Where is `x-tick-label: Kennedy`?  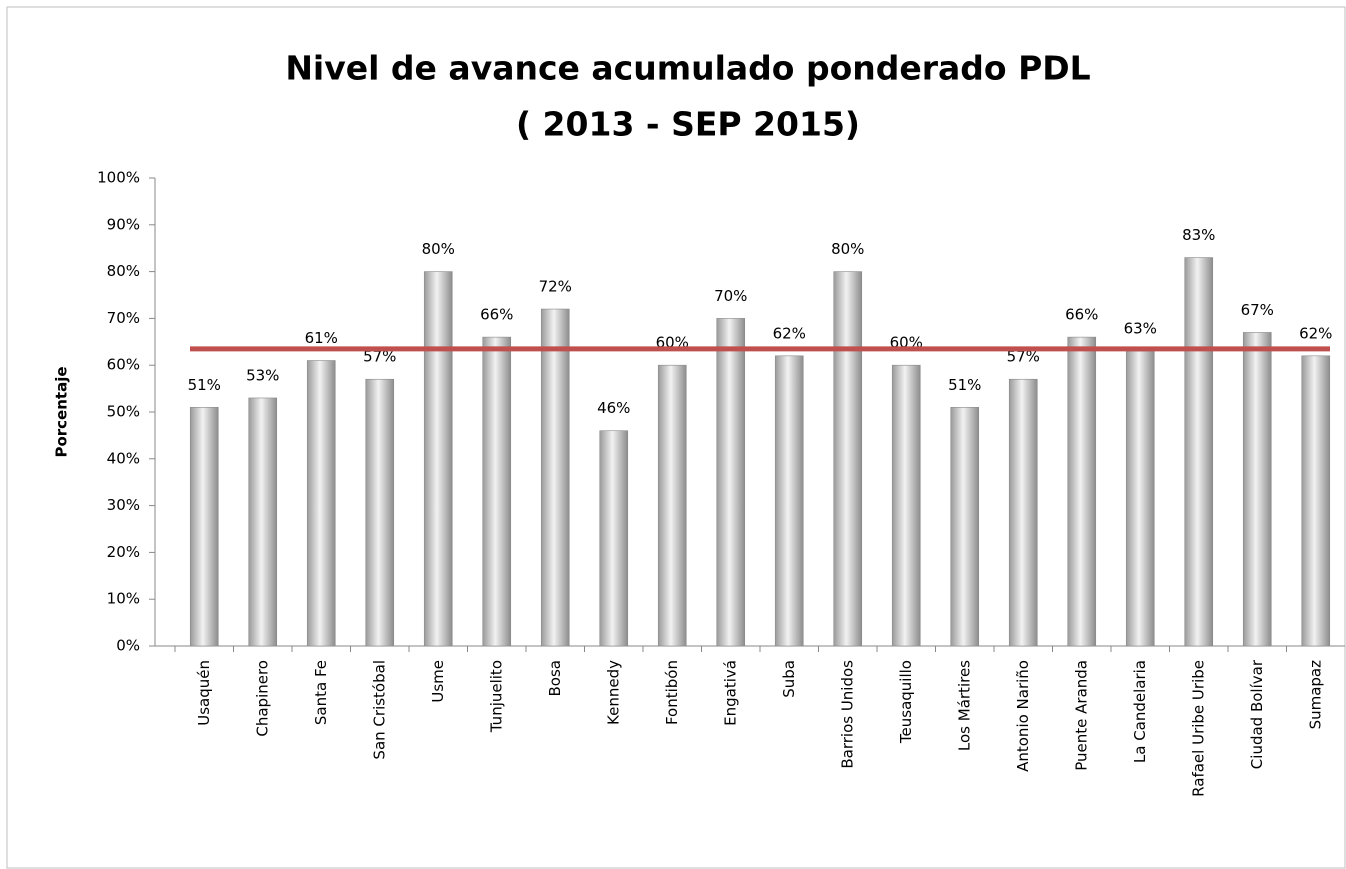
x-tick-label: Kennedy is located at coordinates (613, 692).